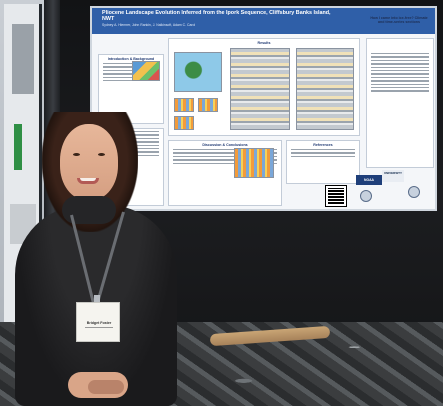 Image resolution: width=443 pixels, height=406 pixels. Describe the element at coordinates (369, 180) in the screenshot. I see `poster-logo-1: NOAA` at that location.